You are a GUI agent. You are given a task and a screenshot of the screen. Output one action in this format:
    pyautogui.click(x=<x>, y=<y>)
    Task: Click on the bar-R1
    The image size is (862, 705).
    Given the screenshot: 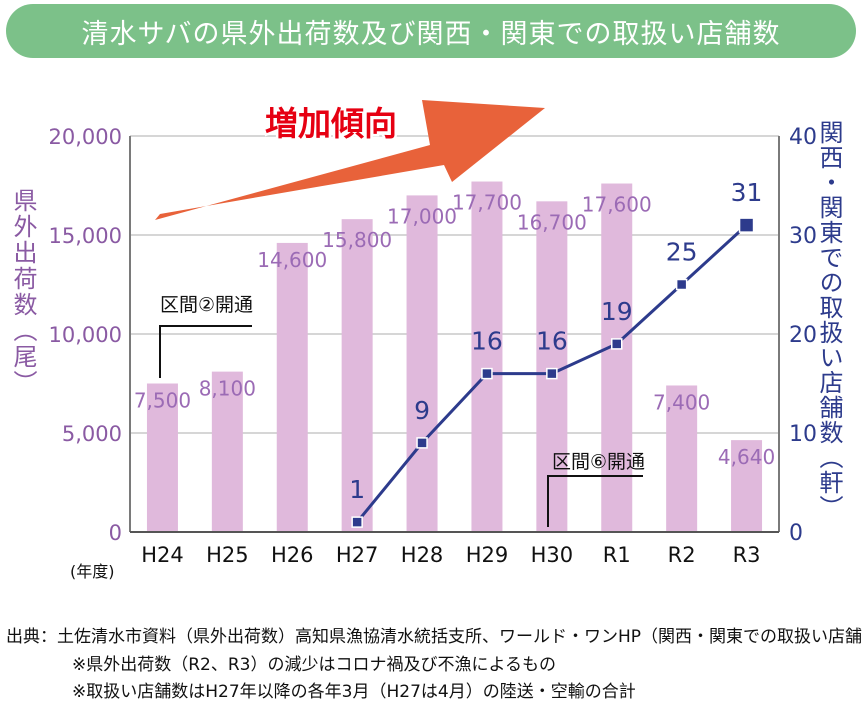 What is the action you would take?
    pyautogui.click(x=617, y=357)
    